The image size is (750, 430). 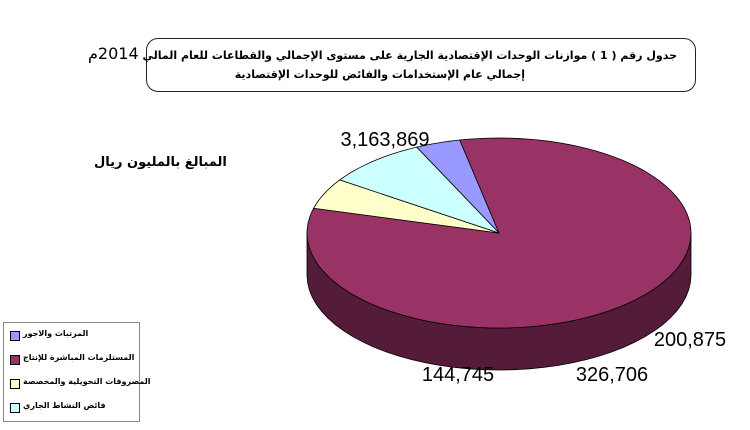 What do you see at coordinates (79, 357) in the screenshot?
I see `legend-label: المستلزمات المباشرة للإنتاج` at bounding box center [79, 357].